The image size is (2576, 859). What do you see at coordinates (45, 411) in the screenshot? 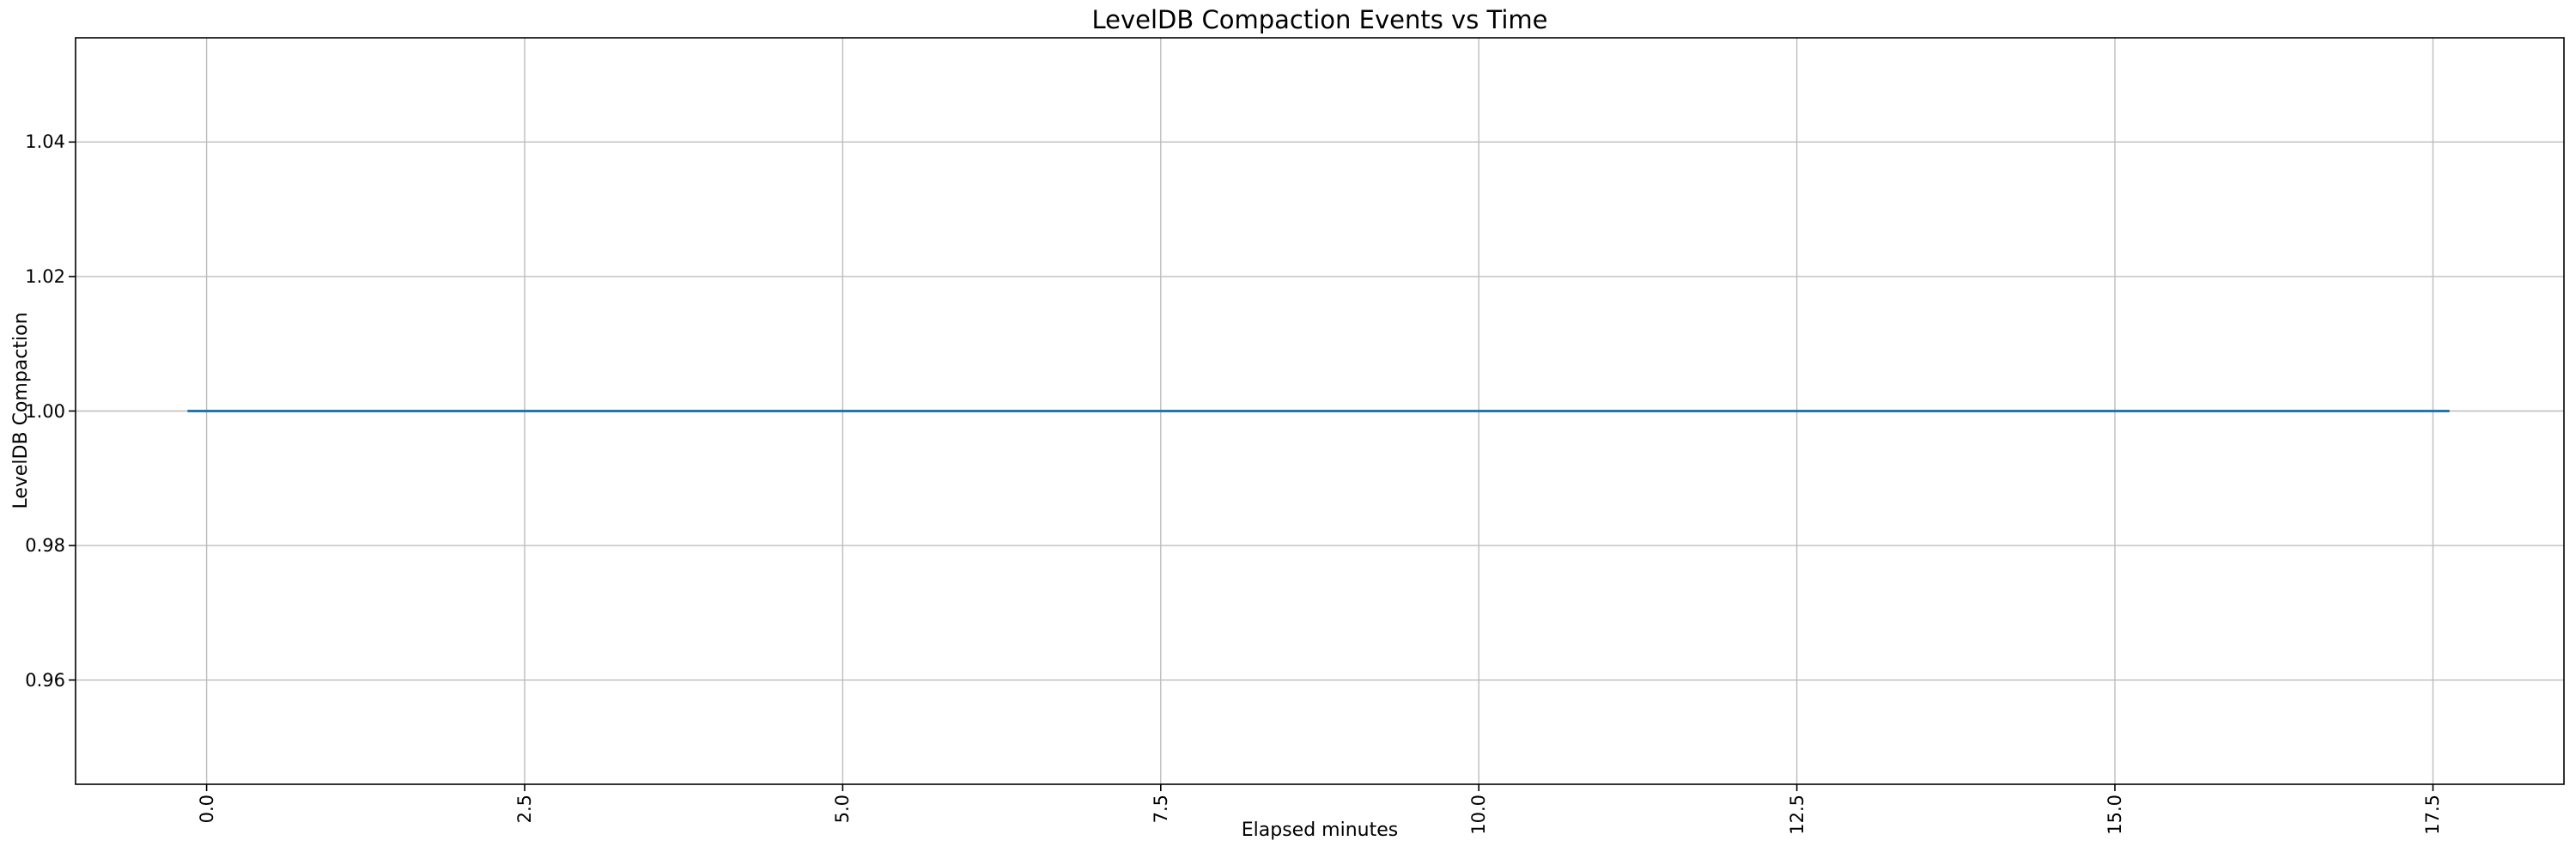
I see `y-tick-label: 1.00` at bounding box center [45, 411].